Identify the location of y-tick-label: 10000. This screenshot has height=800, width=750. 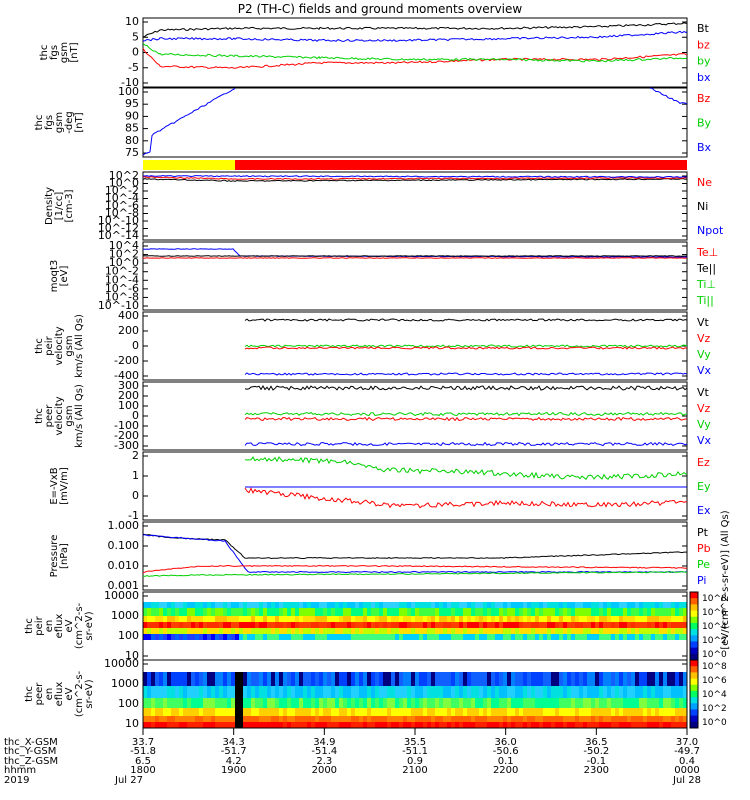
(121, 663).